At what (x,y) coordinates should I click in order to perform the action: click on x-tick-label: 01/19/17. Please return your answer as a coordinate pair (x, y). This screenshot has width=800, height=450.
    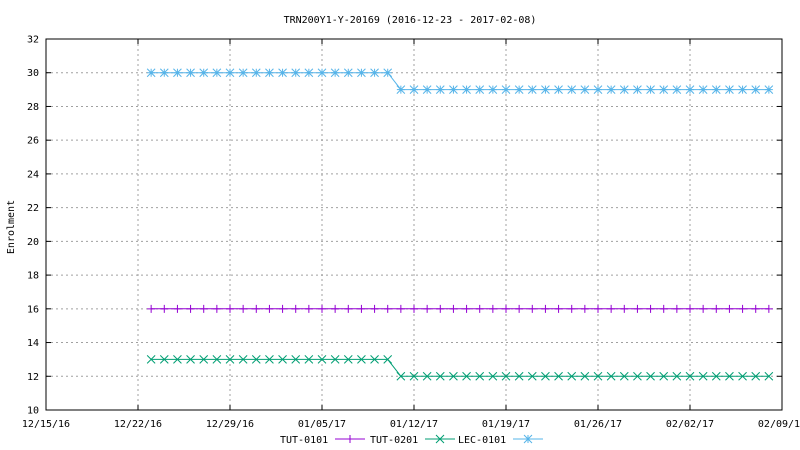
    Looking at the image, I should click on (506, 424).